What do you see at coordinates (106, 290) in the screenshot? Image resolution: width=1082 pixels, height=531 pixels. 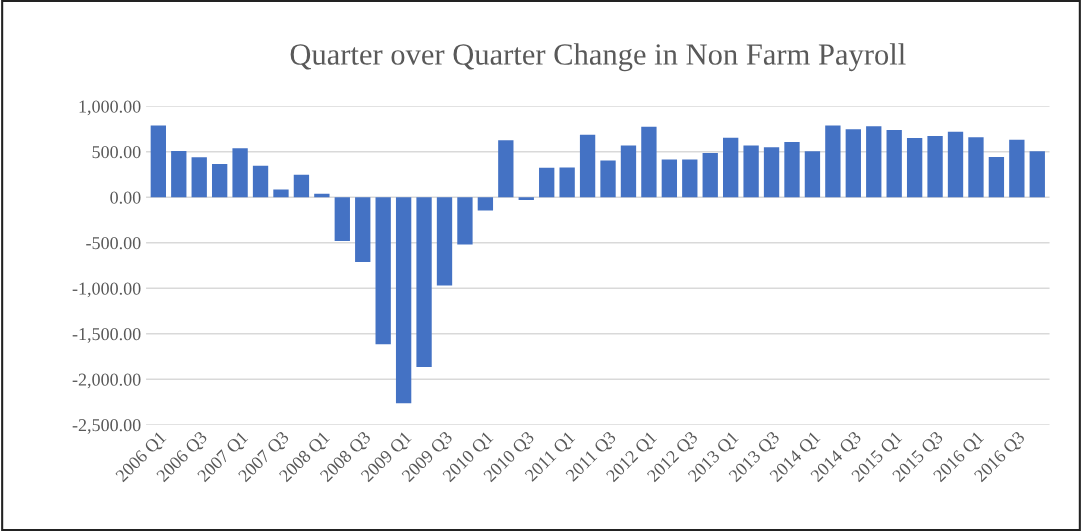 I see `y-tick-label: -1,000.00` at bounding box center [106, 290].